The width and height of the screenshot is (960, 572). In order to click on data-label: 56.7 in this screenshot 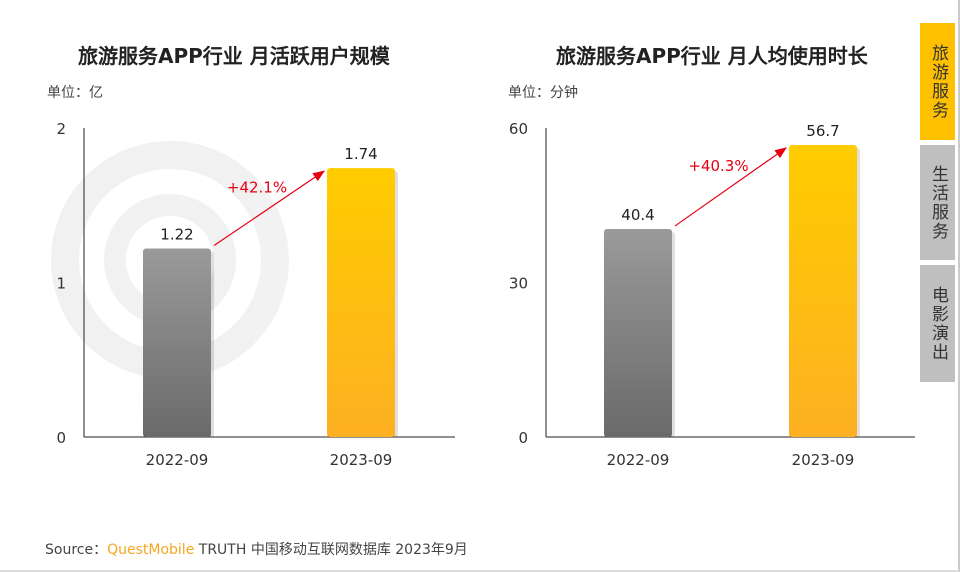, I will do `click(822, 131)`.